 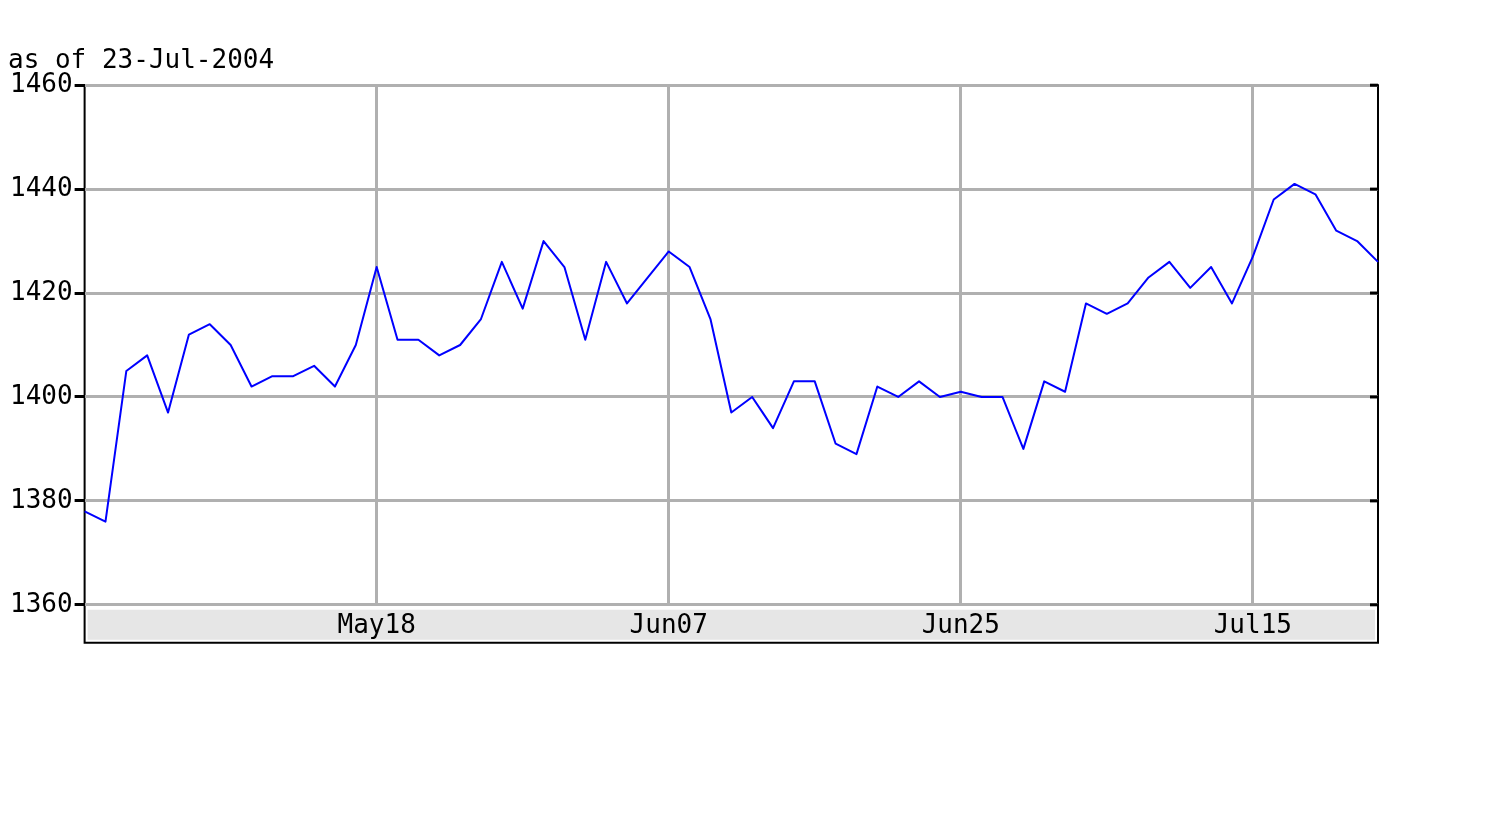 What do you see at coordinates (1252, 624) in the screenshot?
I see `x-tick-label: Jul15` at bounding box center [1252, 624].